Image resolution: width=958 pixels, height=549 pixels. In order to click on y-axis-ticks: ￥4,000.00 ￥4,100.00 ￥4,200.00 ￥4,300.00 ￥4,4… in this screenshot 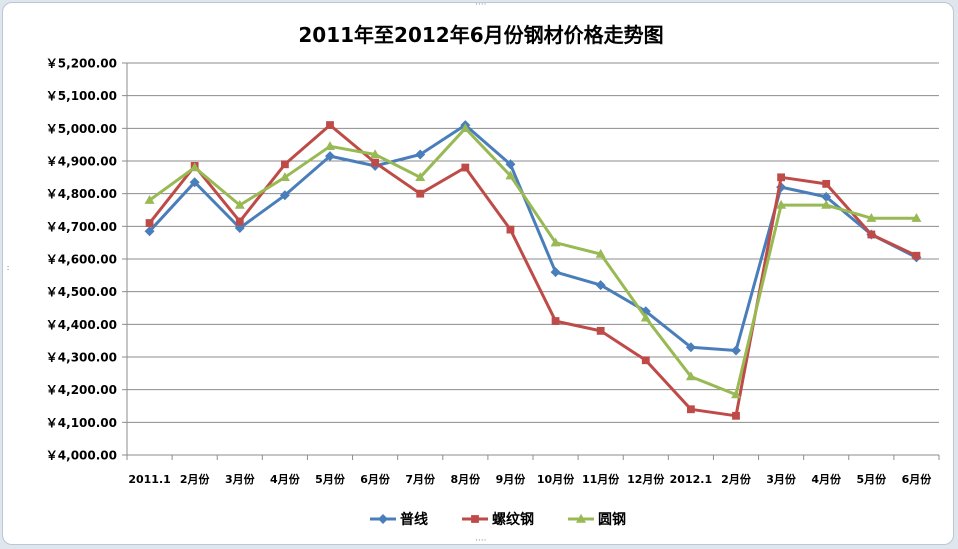, I will do `click(86, 260)`.